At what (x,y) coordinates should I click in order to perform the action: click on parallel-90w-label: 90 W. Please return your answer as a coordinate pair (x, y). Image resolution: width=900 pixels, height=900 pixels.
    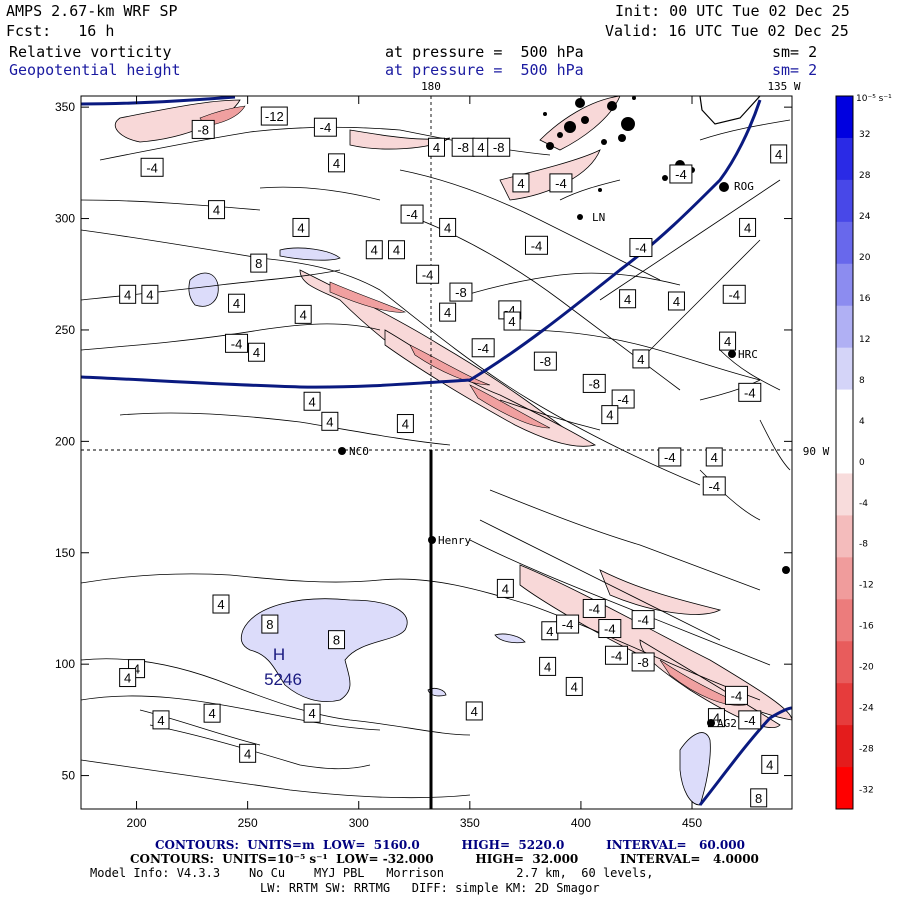
    Looking at the image, I should click on (816, 451).